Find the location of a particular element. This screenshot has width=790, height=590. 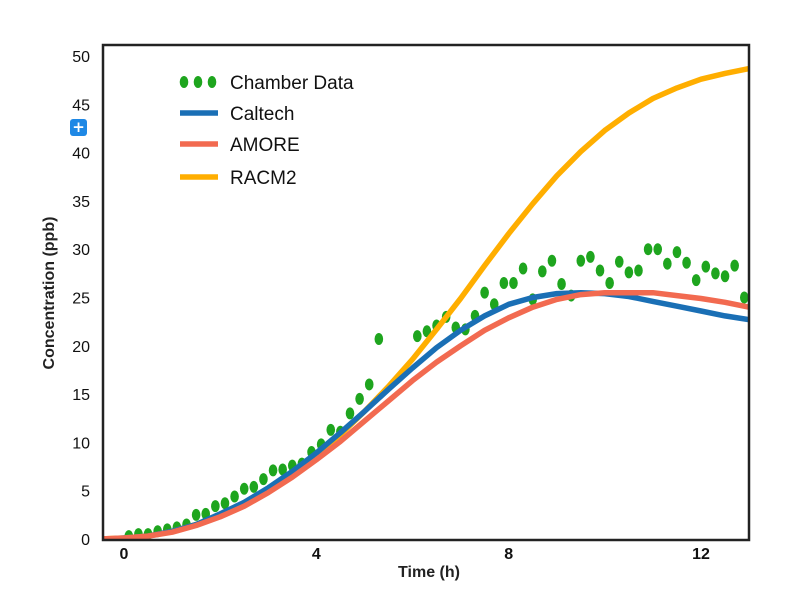

y-tick-label: 40 is located at coordinates (81, 154).